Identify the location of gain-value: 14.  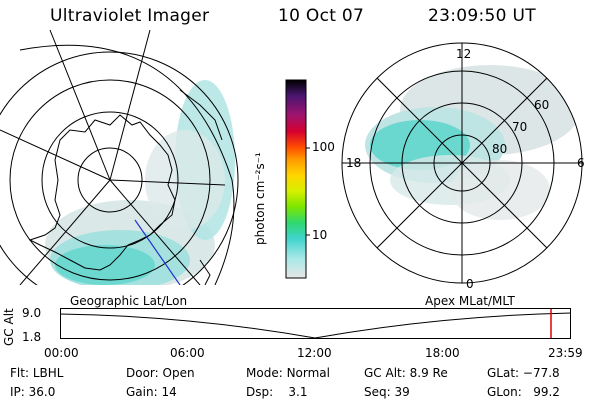
(169, 392).